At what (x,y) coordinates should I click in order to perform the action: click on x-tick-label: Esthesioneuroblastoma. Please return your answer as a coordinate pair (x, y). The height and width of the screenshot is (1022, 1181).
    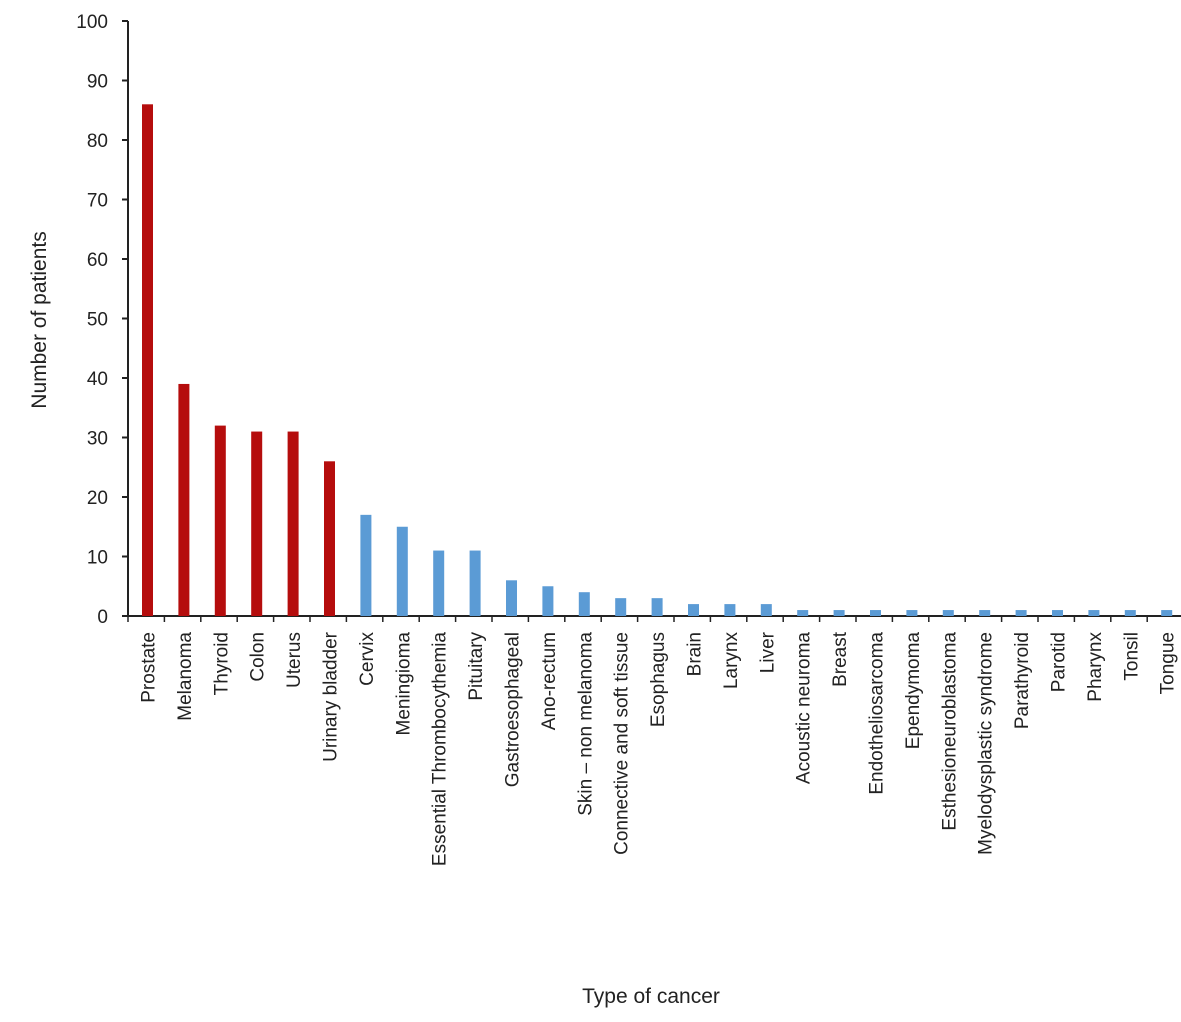
    Looking at the image, I should click on (949, 731).